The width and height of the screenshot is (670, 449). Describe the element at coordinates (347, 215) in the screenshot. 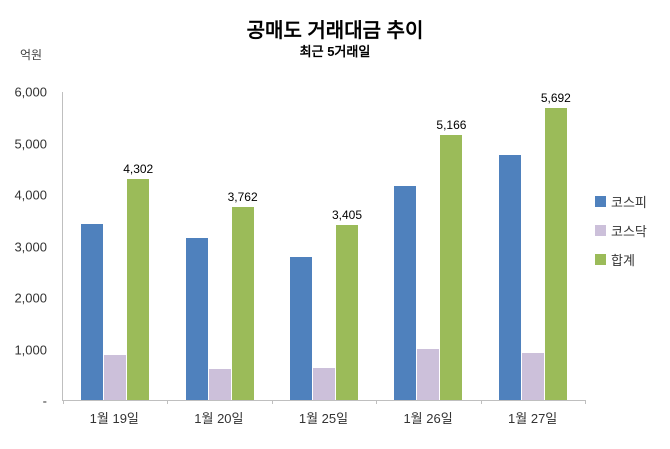

I see `bar-value-label: 3,405` at that location.